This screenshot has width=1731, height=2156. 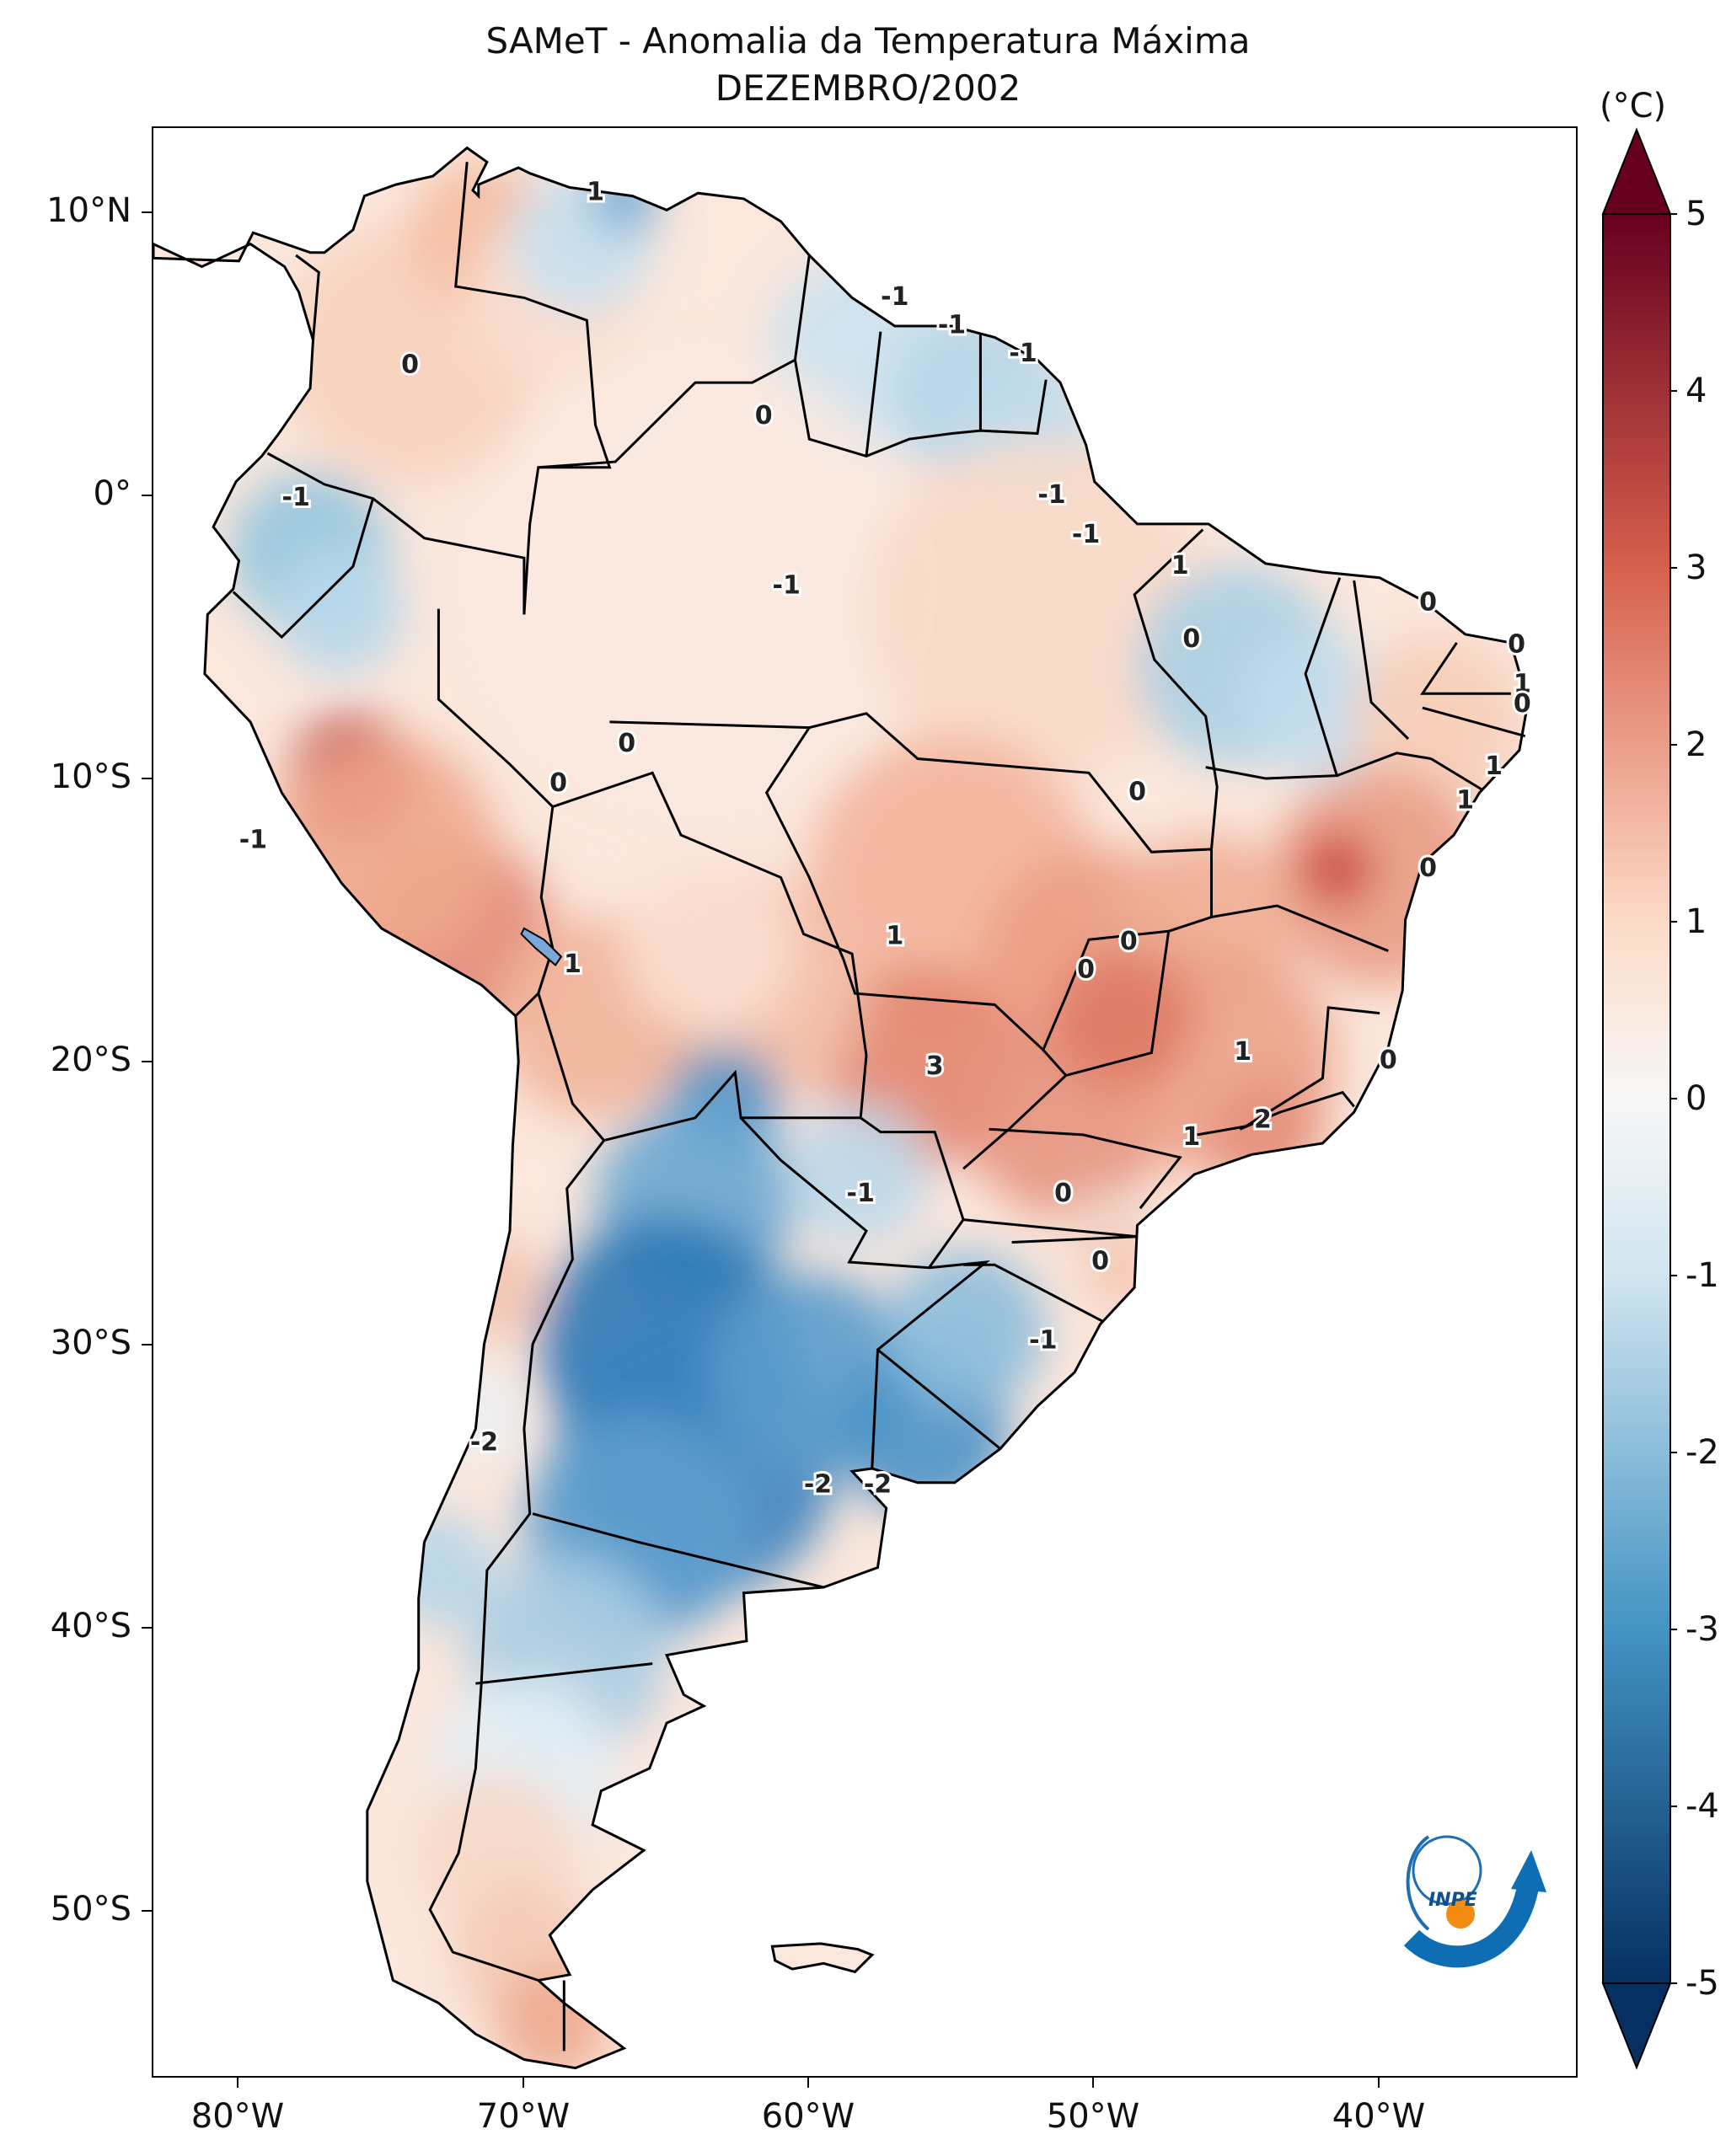 I want to click on colorbar-label: 1, so click(x=1696, y=921).